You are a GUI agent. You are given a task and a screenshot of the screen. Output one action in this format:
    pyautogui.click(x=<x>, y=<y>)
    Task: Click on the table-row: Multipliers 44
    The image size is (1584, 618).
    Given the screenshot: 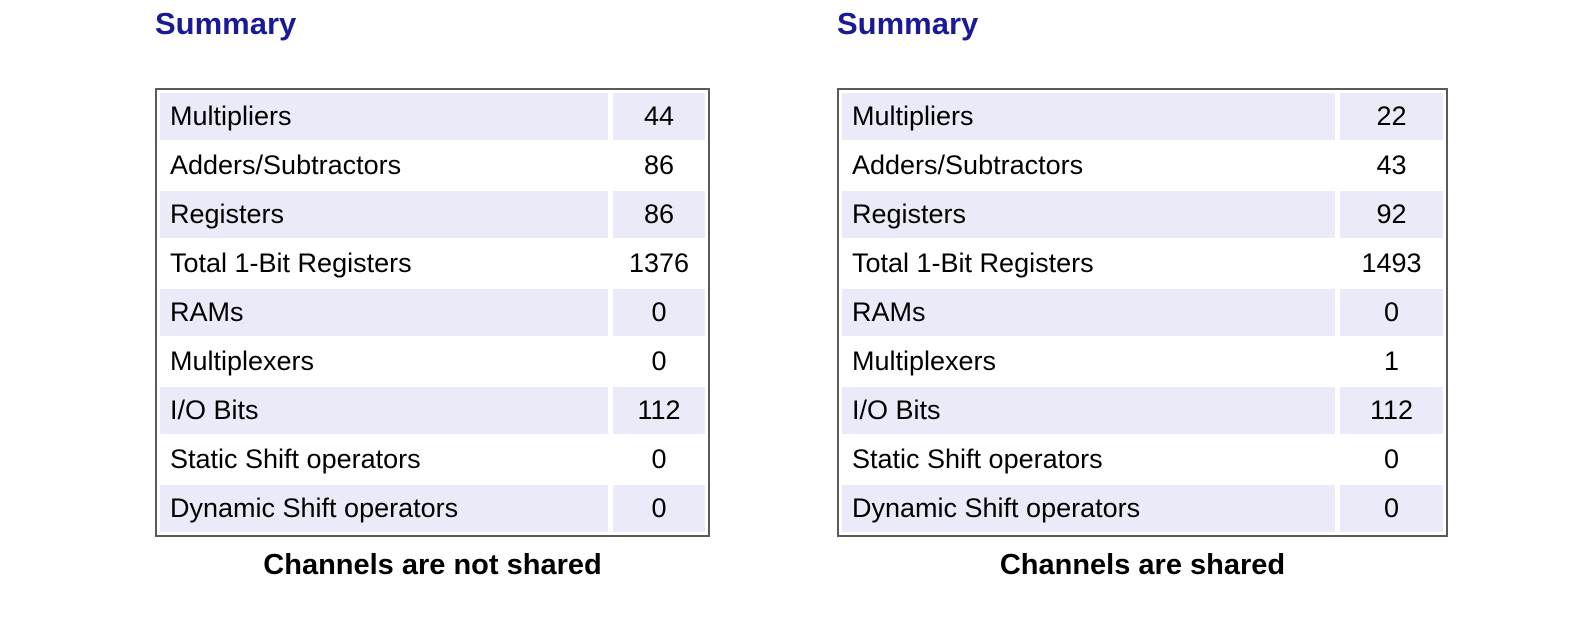 What is the action you would take?
    pyautogui.click(x=432, y=116)
    